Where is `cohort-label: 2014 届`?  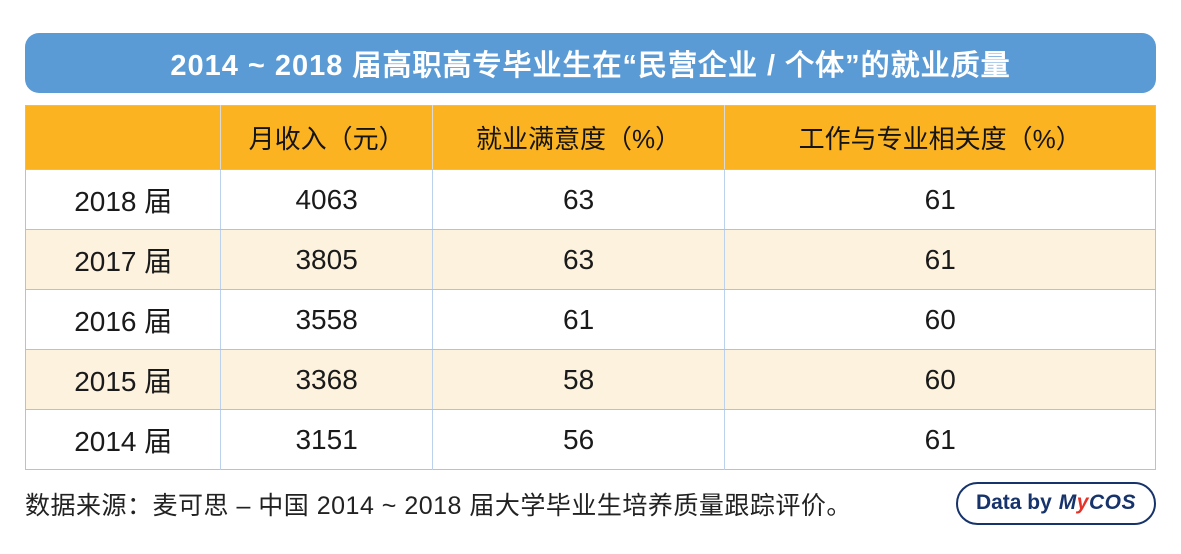
cohort-label: 2014 届 is located at coordinates (123, 439).